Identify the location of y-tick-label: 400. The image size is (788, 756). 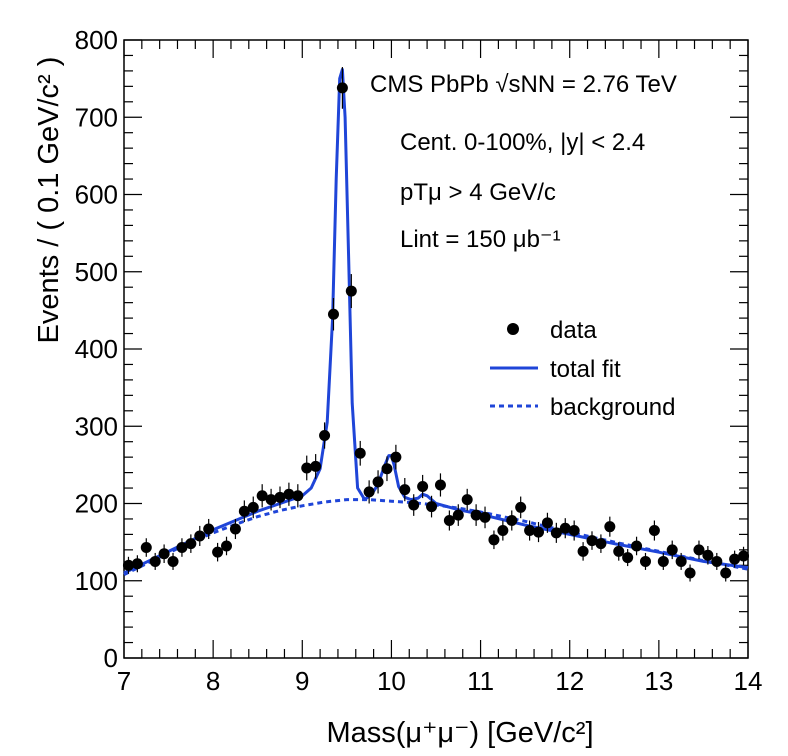
(96, 349).